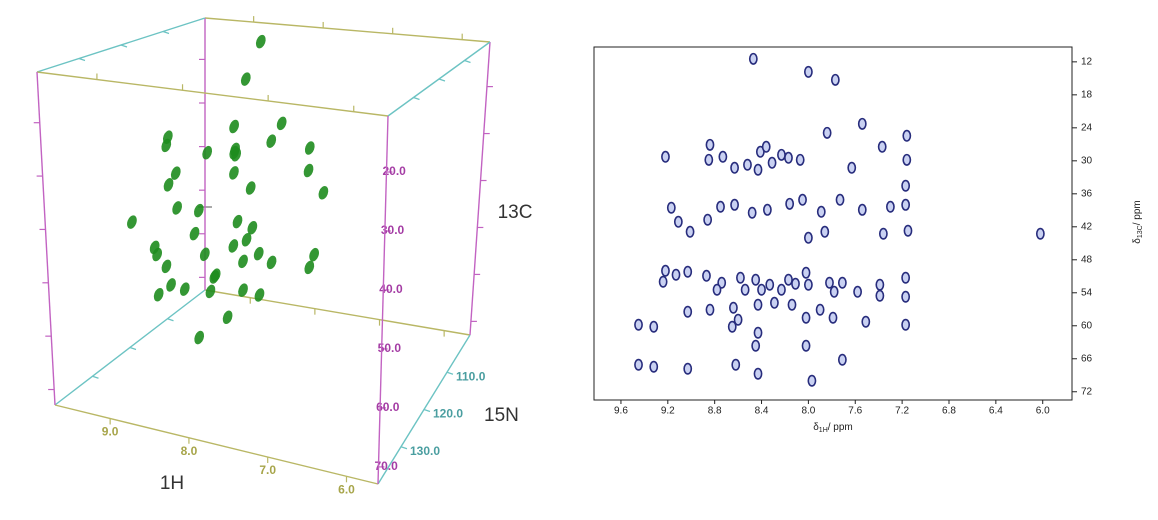  Describe the element at coordinates (855, 411) in the screenshot. I see `x-tick-label: 7.6` at that location.